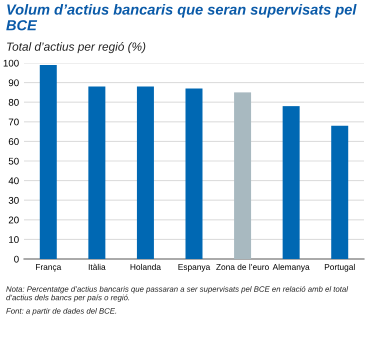  Describe the element at coordinates (13, 180) in the screenshot. I see `y-tick-label: 40` at that location.